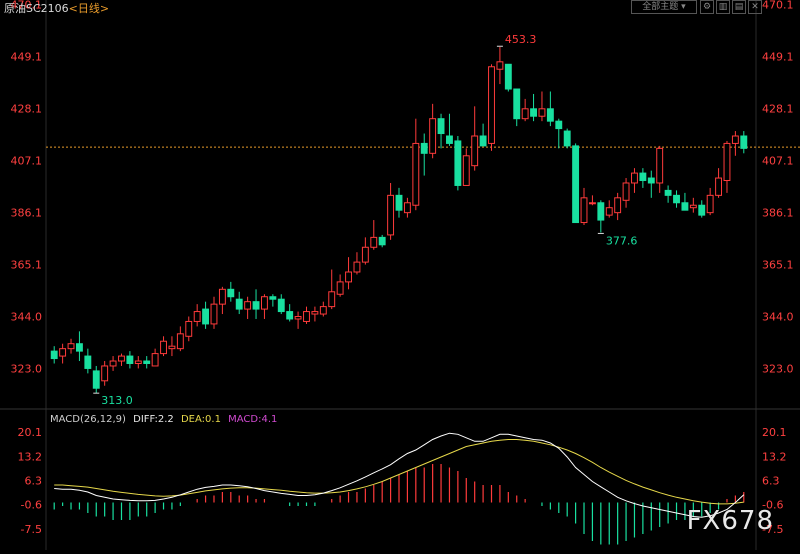 Image resolution: width=800 pixels, height=554 pixels. What do you see at coordinates (778, 368) in the screenshot?
I see `price-tick-right: 323.0` at bounding box center [778, 368].